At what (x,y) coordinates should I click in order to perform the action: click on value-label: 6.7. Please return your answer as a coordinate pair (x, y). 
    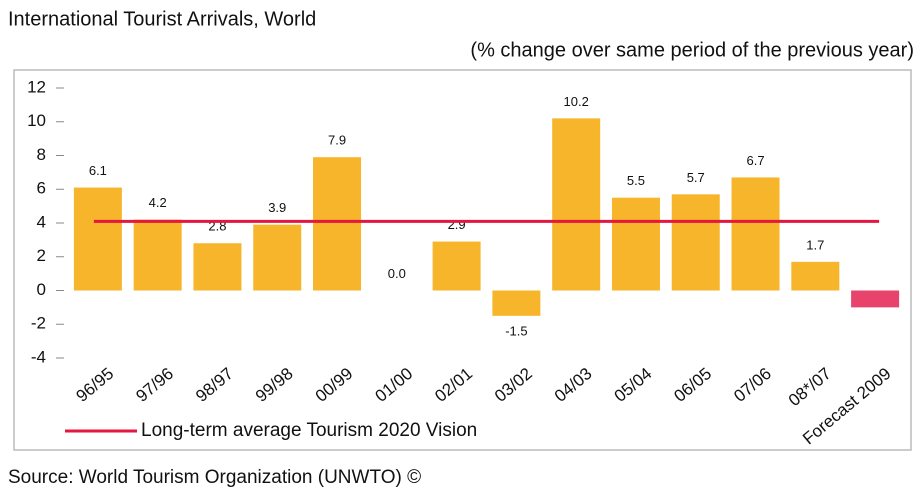
    Looking at the image, I should click on (755, 160).